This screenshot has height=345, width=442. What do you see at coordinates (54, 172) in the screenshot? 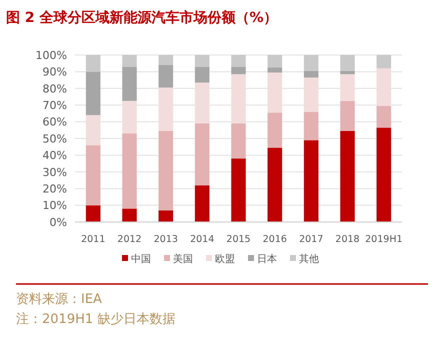
I see `y-tick-label: 30%` at bounding box center [54, 172].